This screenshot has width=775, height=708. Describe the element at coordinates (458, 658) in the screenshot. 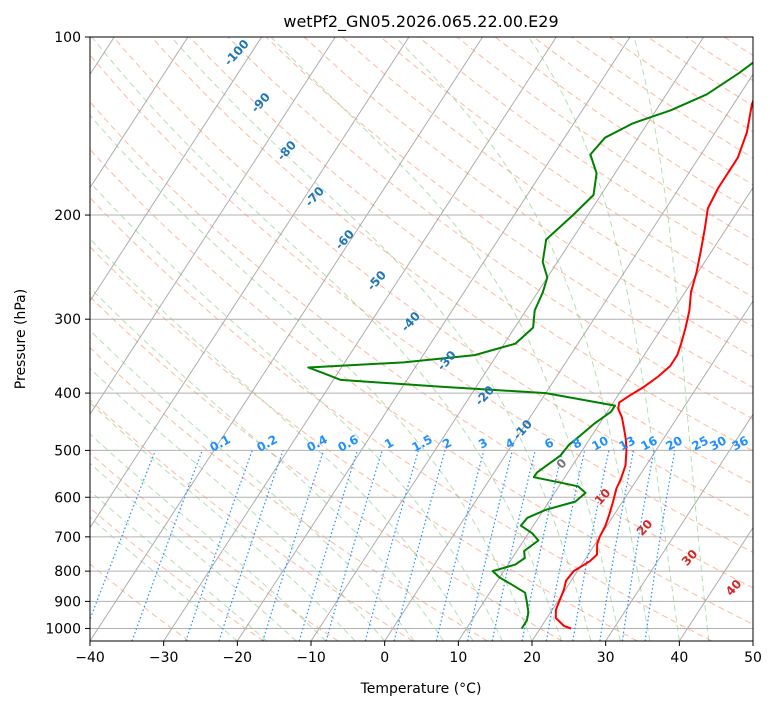

I see `x-tick-label: 10` at that location.